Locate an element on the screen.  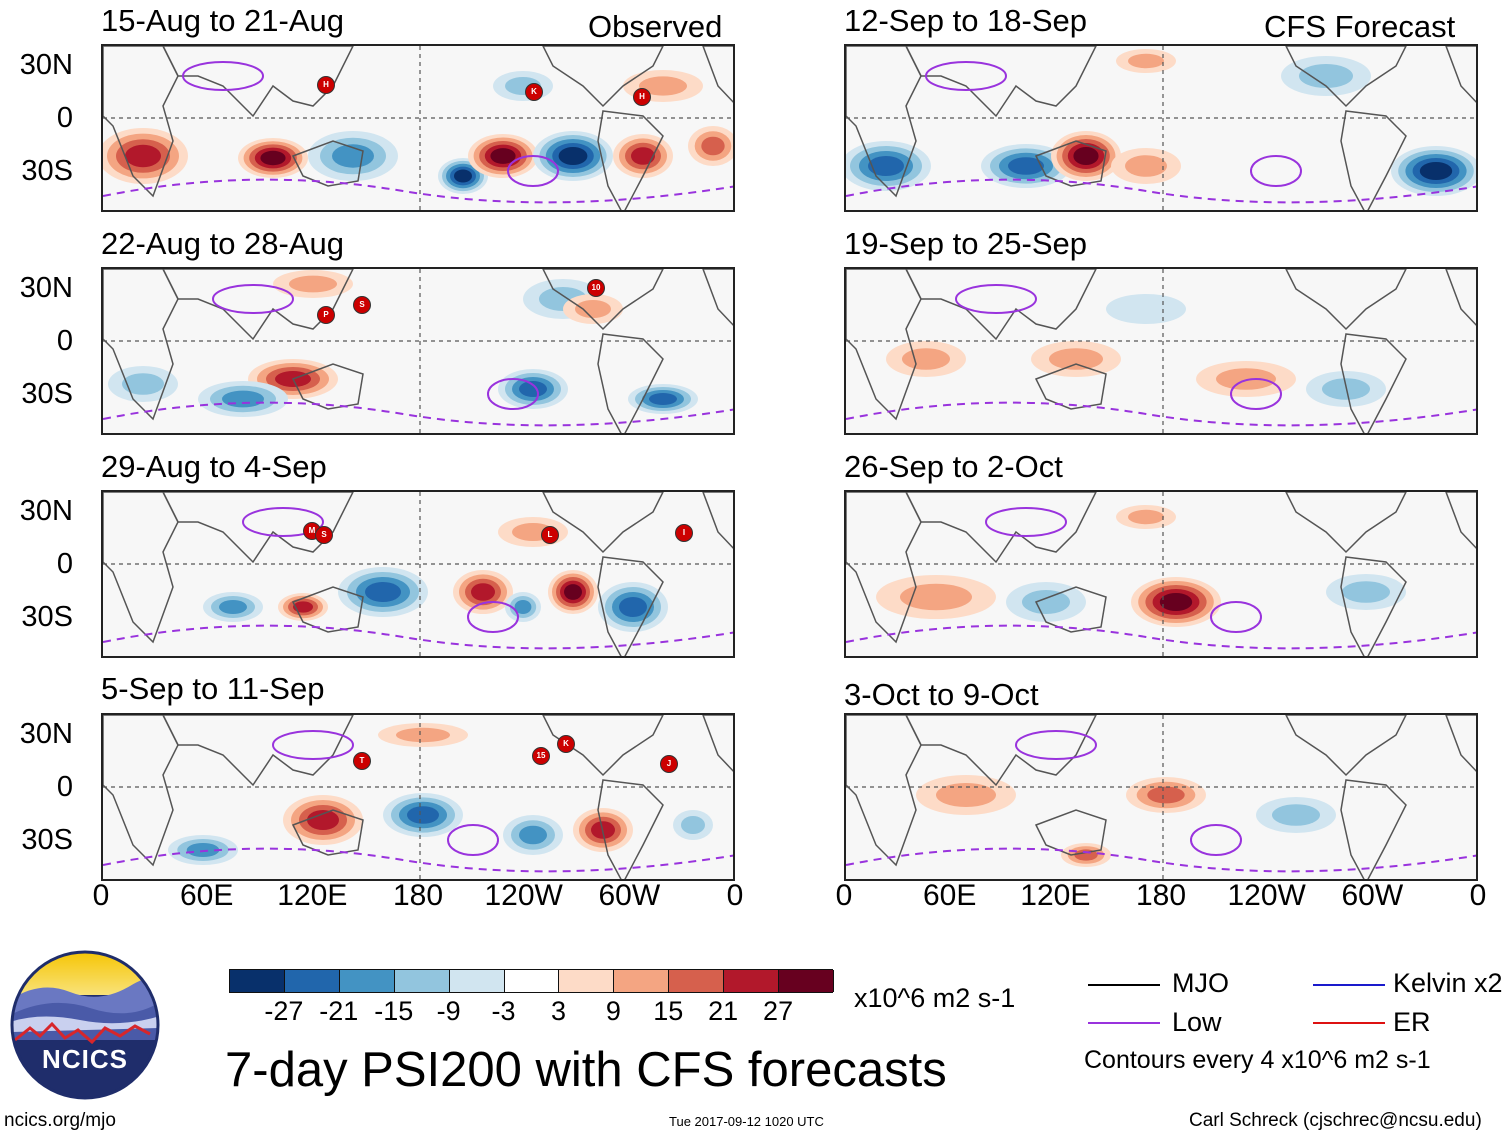
footer-url: ncics.org/mjo is located at coordinates (60, 1120).